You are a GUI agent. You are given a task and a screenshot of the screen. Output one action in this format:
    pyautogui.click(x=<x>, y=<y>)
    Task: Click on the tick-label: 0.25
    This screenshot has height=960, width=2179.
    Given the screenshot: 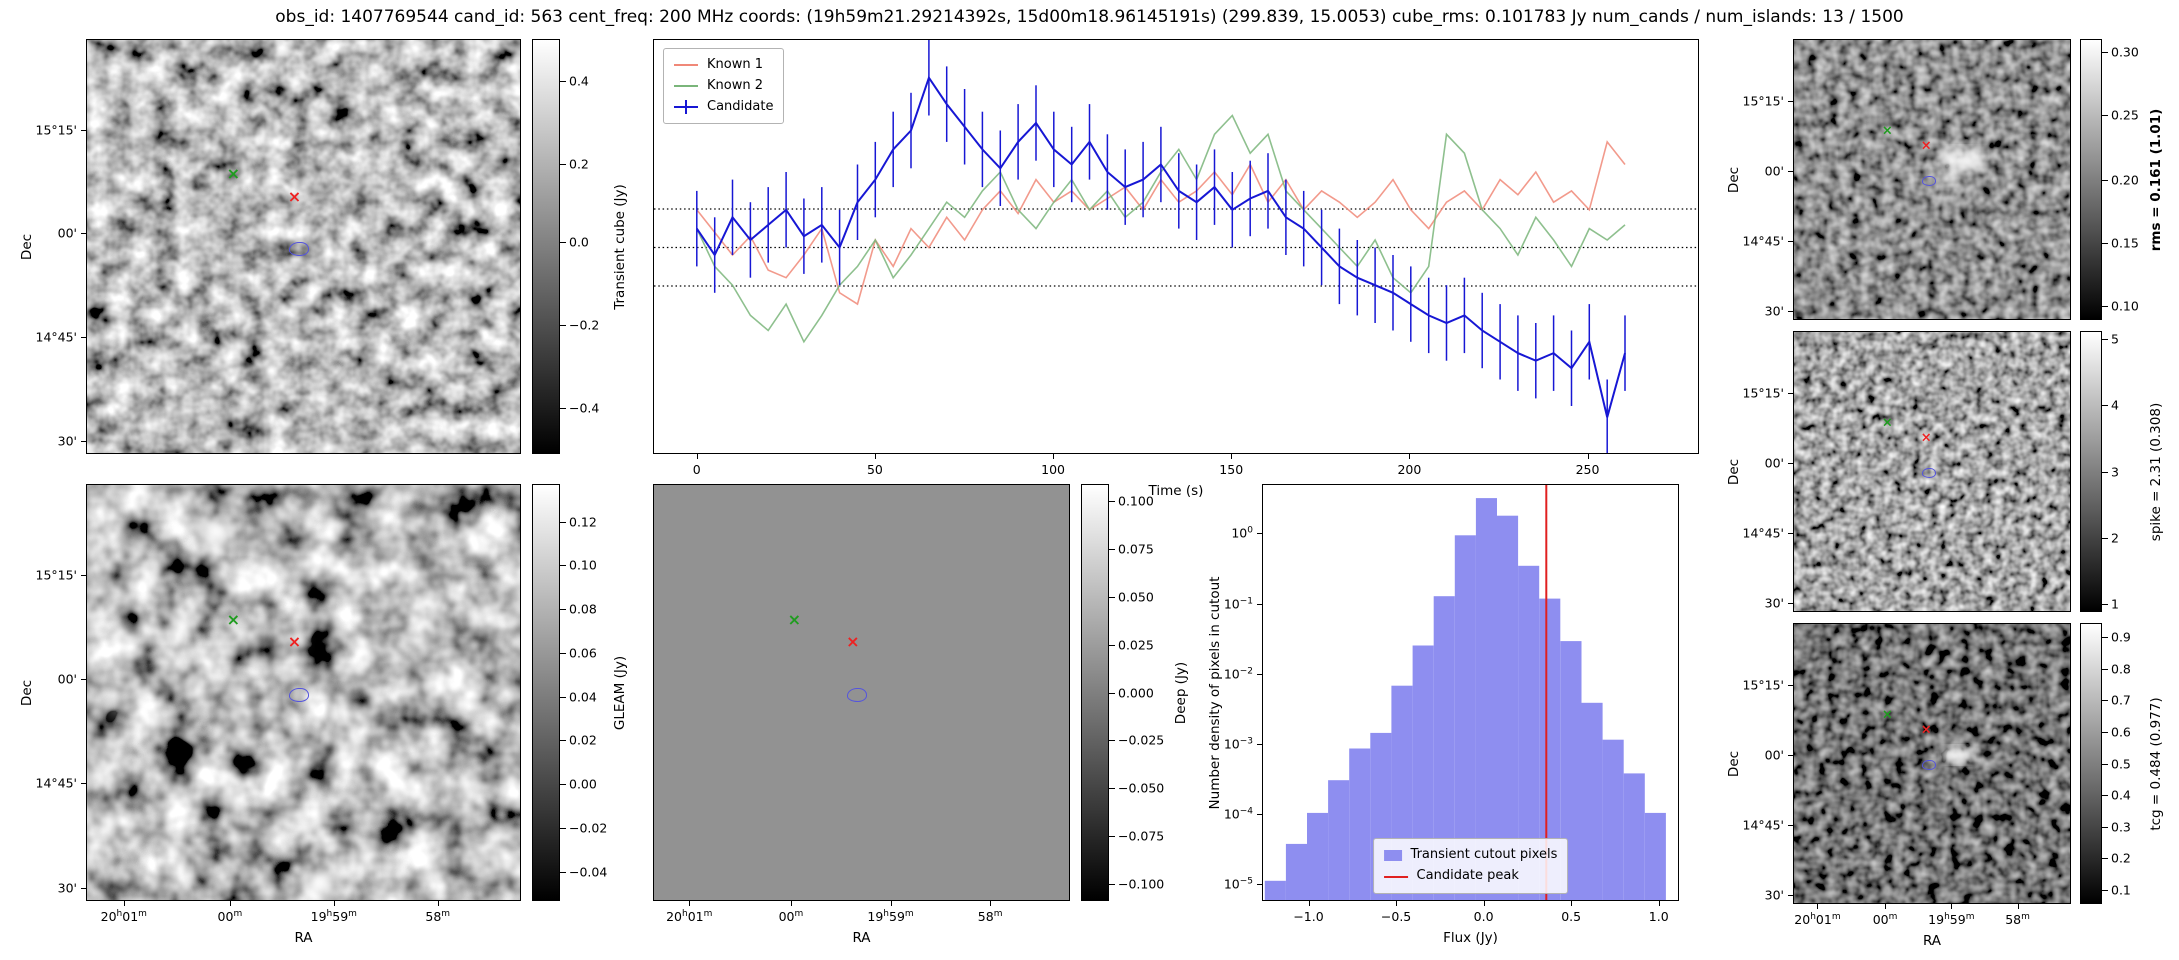 What is the action you would take?
    pyautogui.click(x=2125, y=115)
    